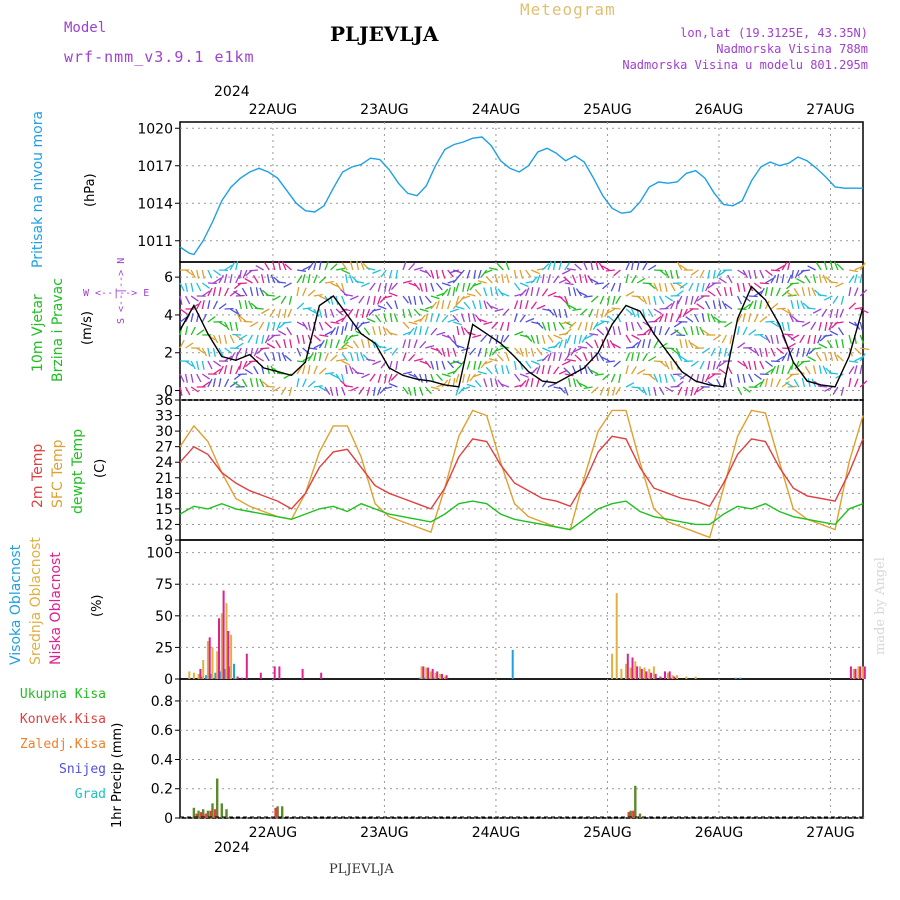  What do you see at coordinates (168, 819) in the screenshot?
I see `y-tick-label: 0` at bounding box center [168, 819].